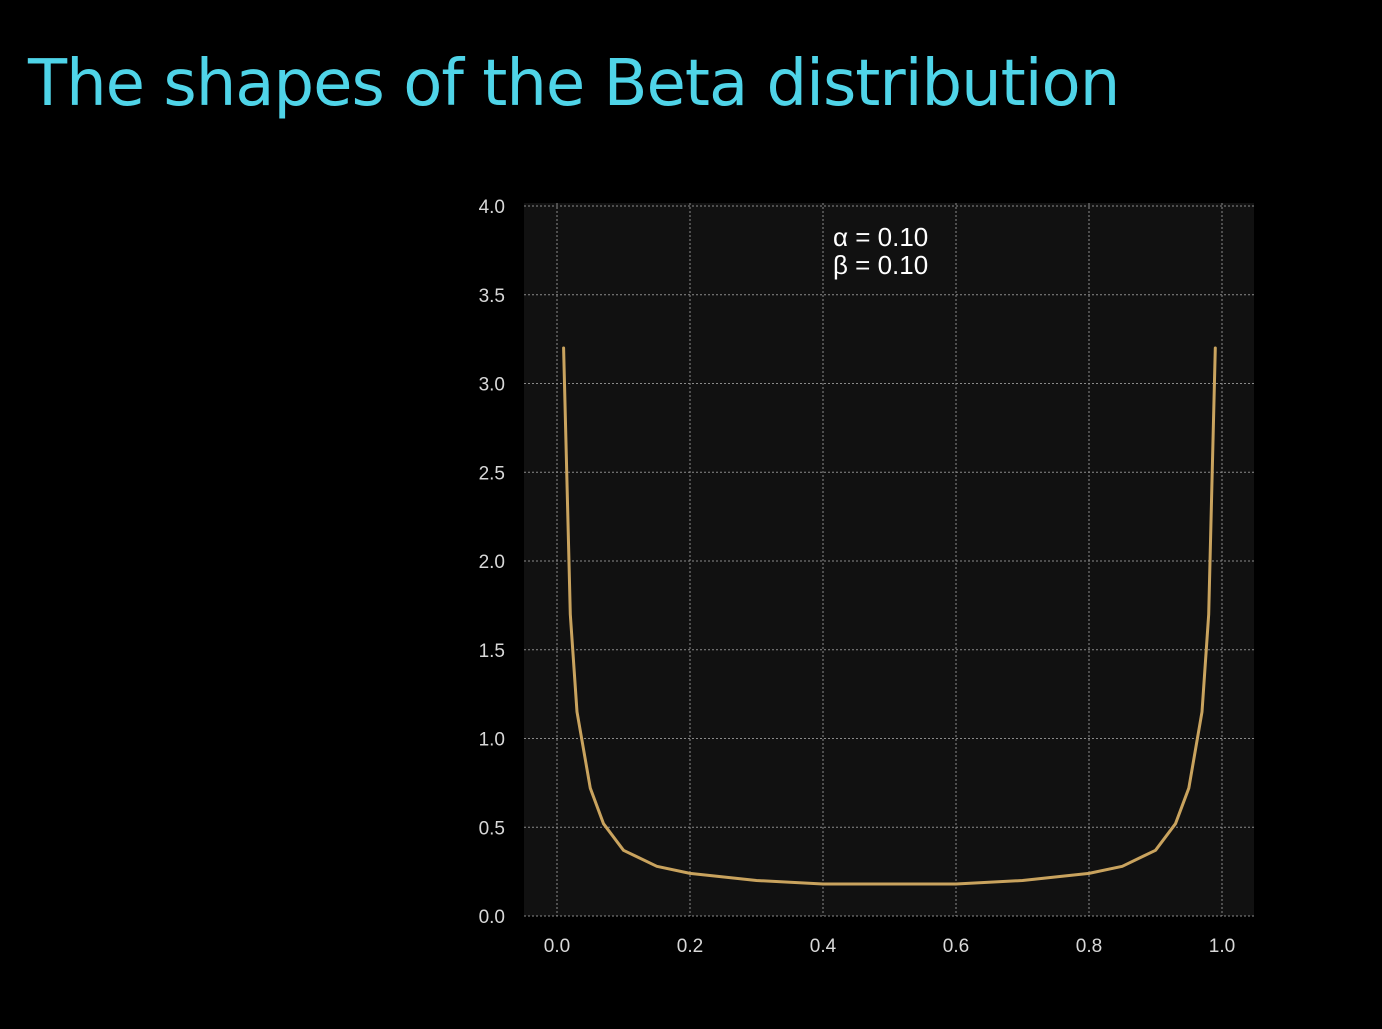  What do you see at coordinates (492, 740) in the screenshot?
I see `y-tick-label: 1.0` at bounding box center [492, 740].